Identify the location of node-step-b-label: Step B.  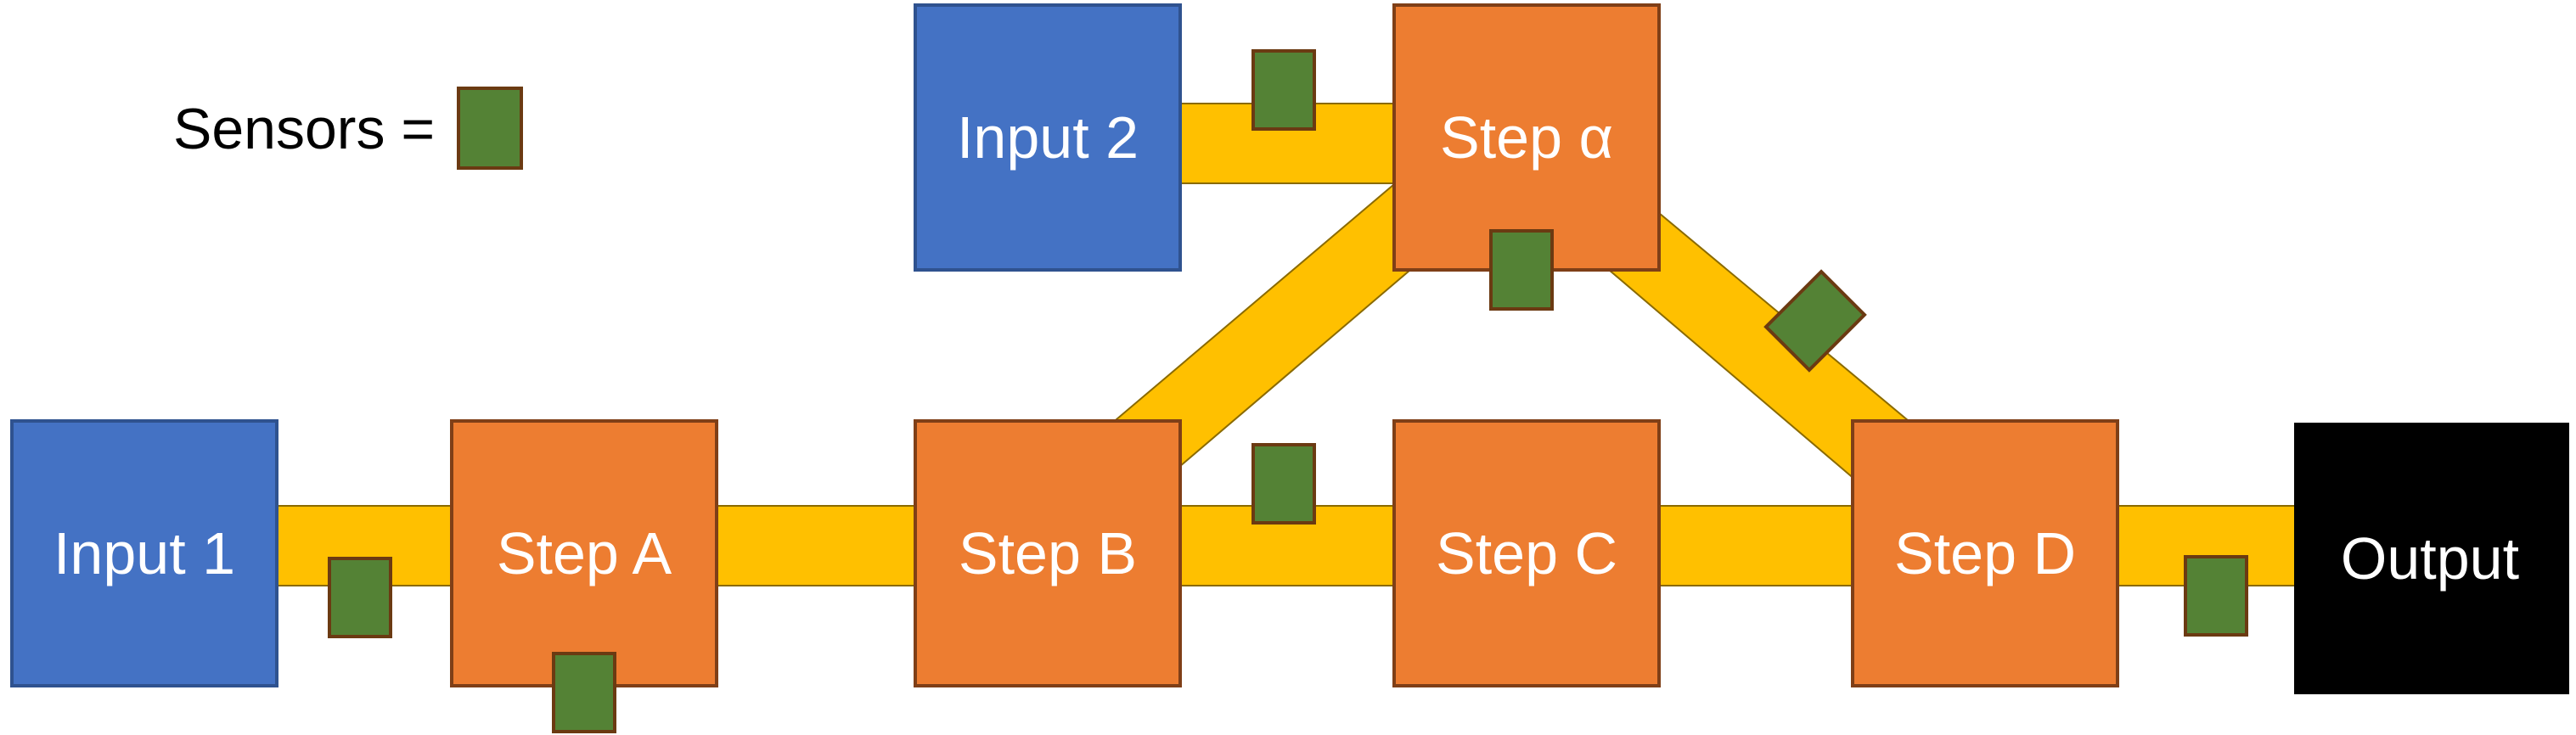
(1048, 553).